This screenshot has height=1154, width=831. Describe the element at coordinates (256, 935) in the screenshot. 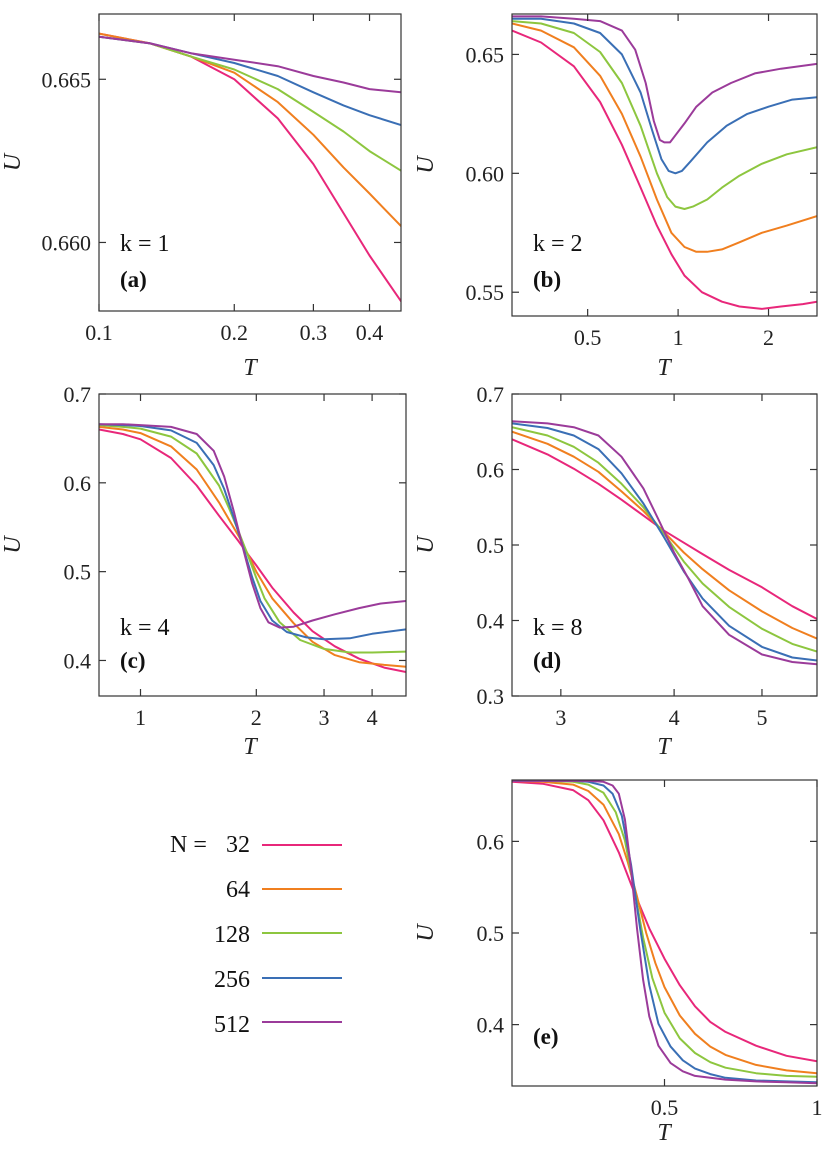

I see `legend: N = 32 64 128 256 512` at that location.